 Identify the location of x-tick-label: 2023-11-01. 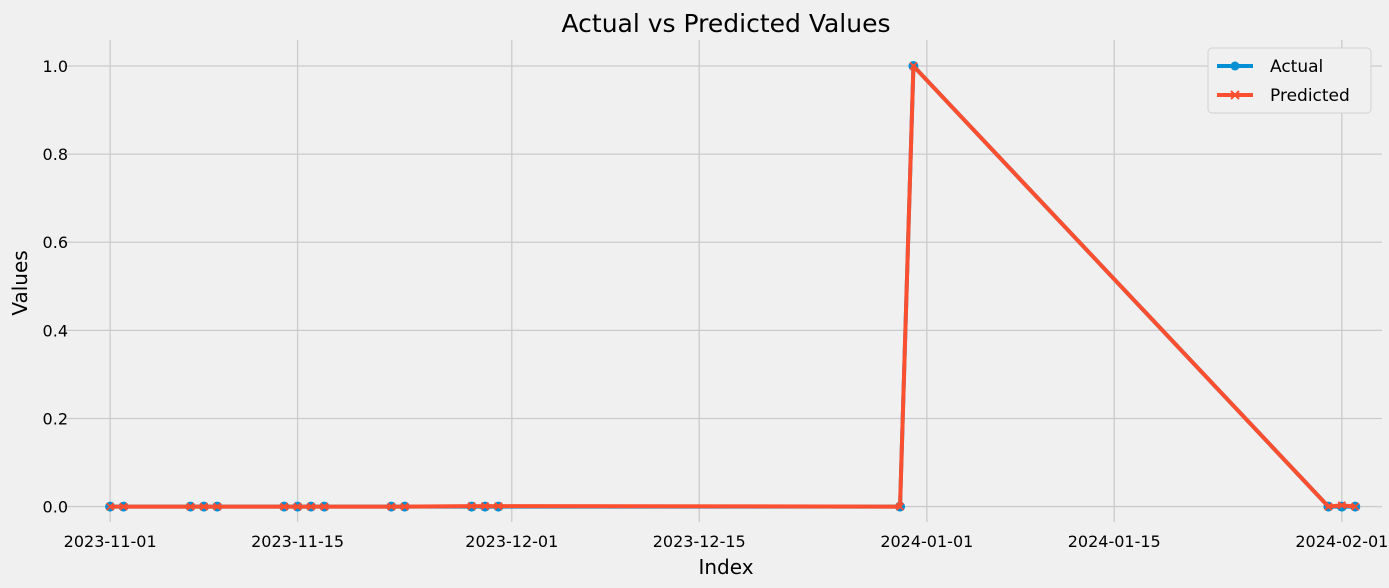
(110, 541).